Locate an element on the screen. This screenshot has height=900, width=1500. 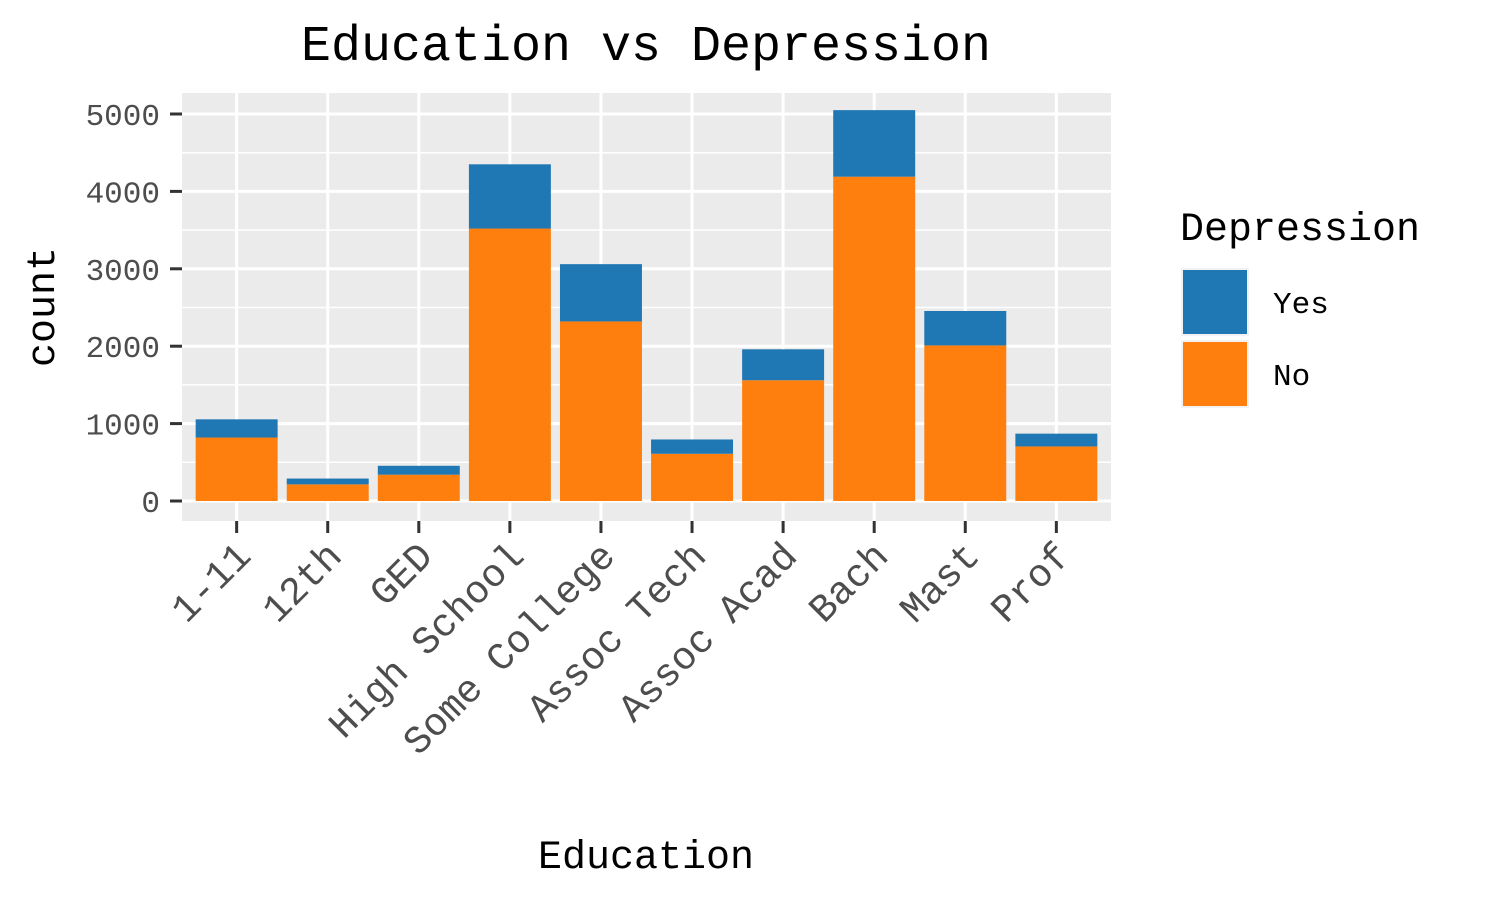
chart-title: Education vs Depression is located at coordinates (646, 47).